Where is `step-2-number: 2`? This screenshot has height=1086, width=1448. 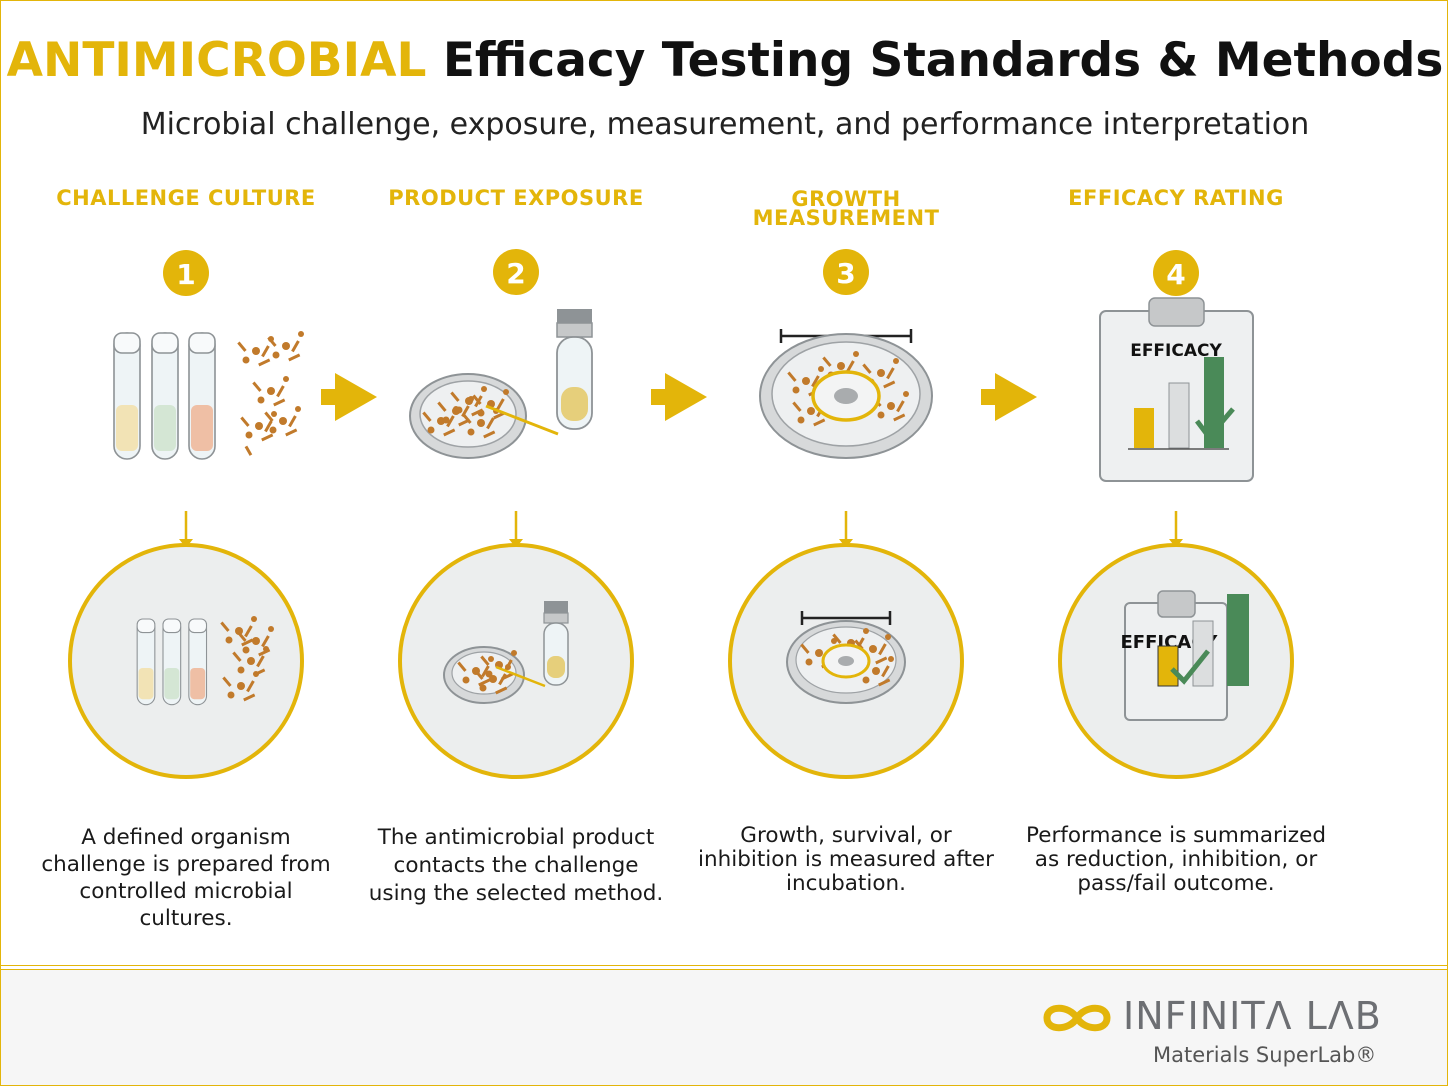
step-2-number: 2 is located at coordinates (515, 273).